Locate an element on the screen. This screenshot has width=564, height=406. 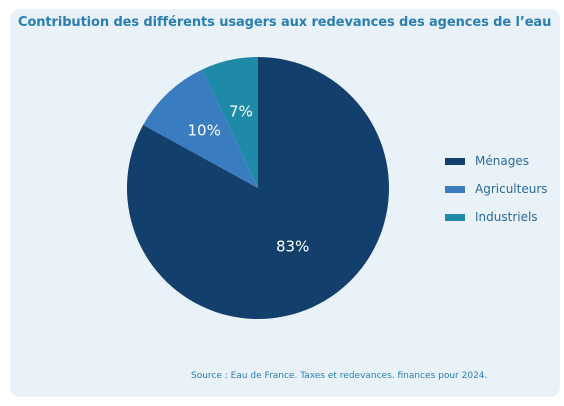
legend-label-menages: Ménages is located at coordinates (502, 161).